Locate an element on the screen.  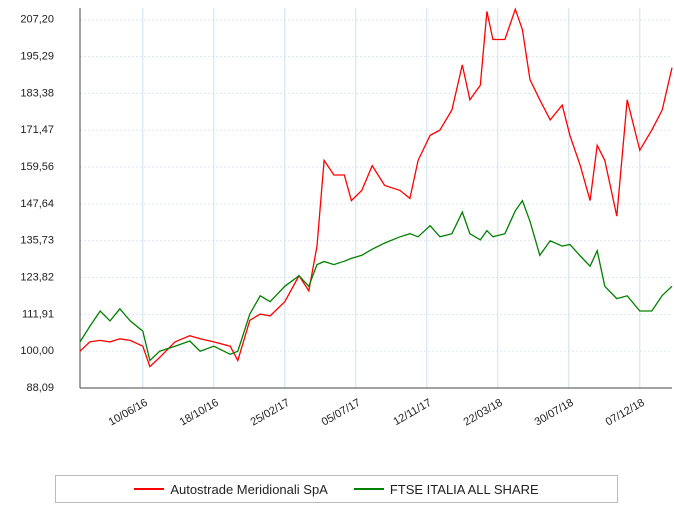
legend-label: FTSE ITALIA ALL SHARE is located at coordinates (464, 489).